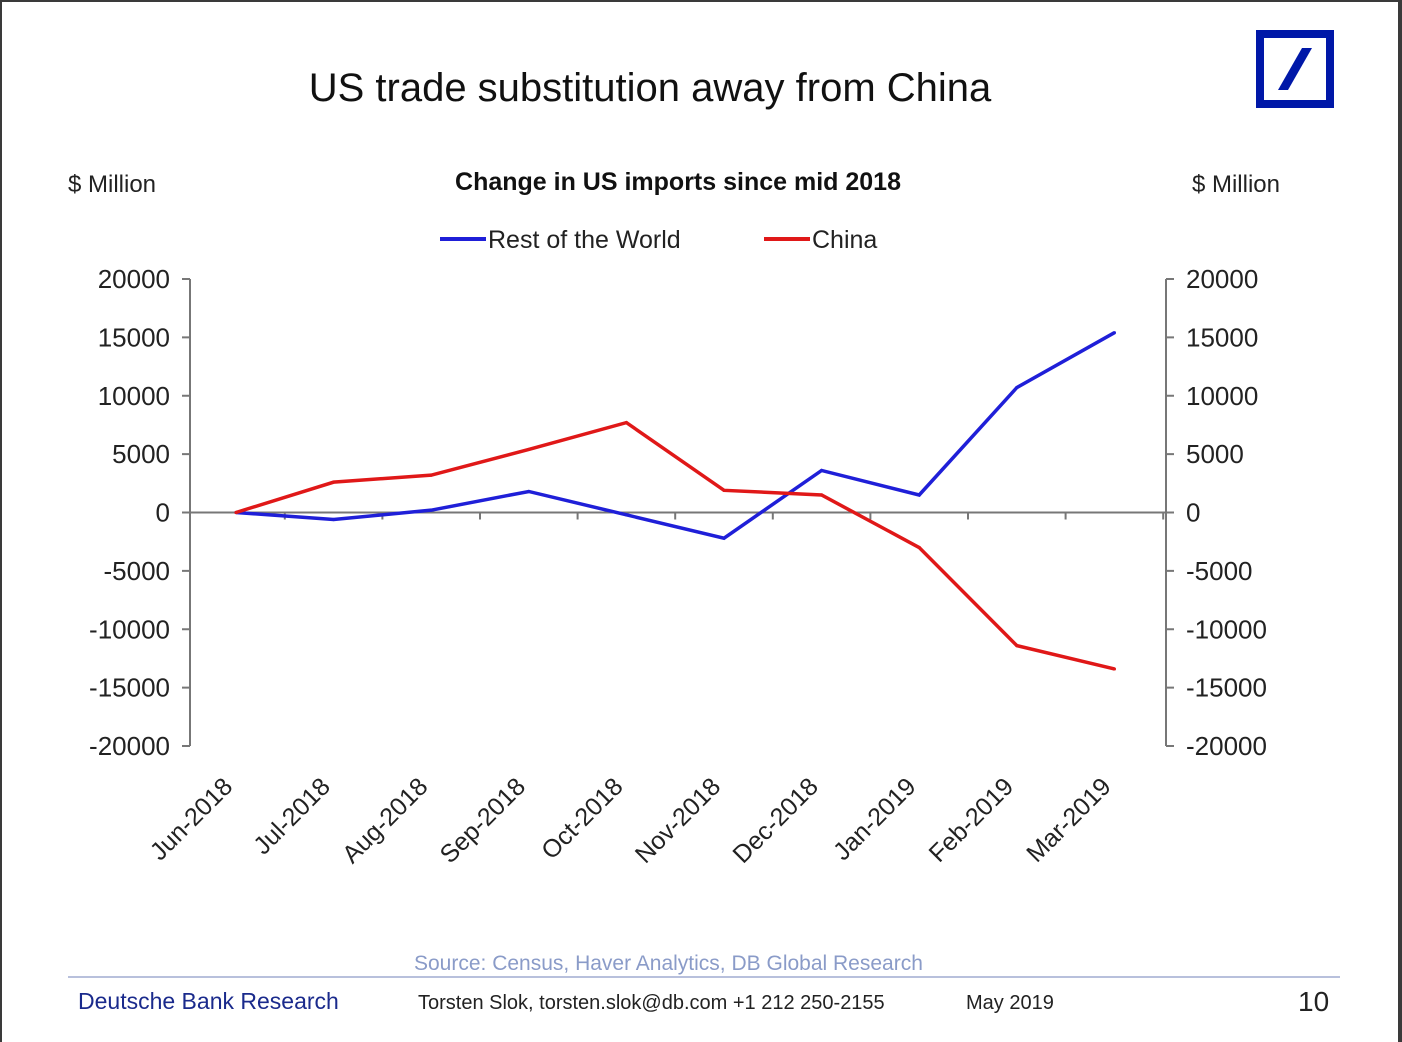 The height and width of the screenshot is (1042, 1402). What do you see at coordinates (875, 819) in the screenshot?
I see `x-tick-label: Jan-2019` at bounding box center [875, 819].